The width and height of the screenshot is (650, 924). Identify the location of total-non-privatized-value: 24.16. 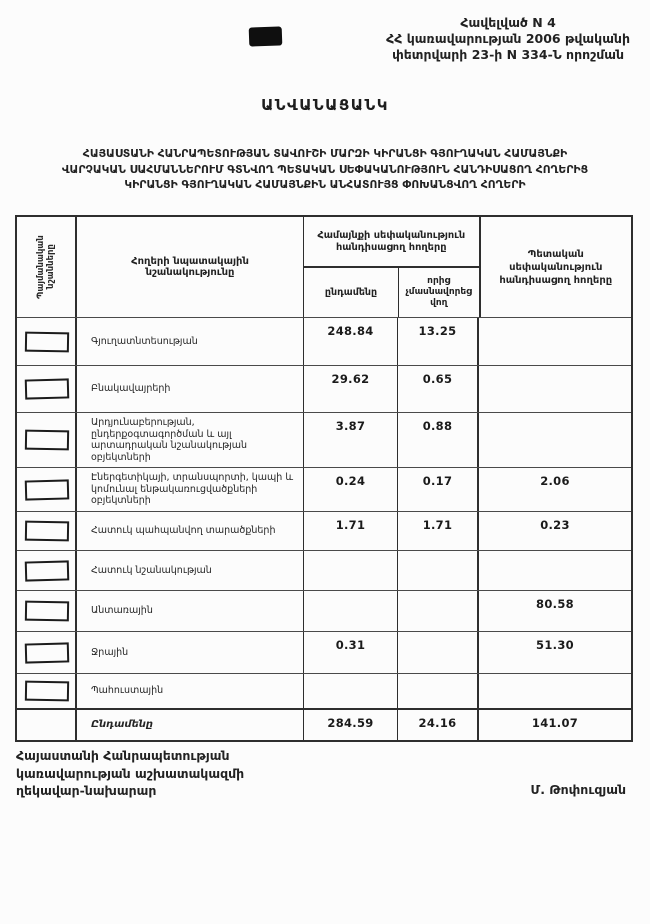
(437, 725).